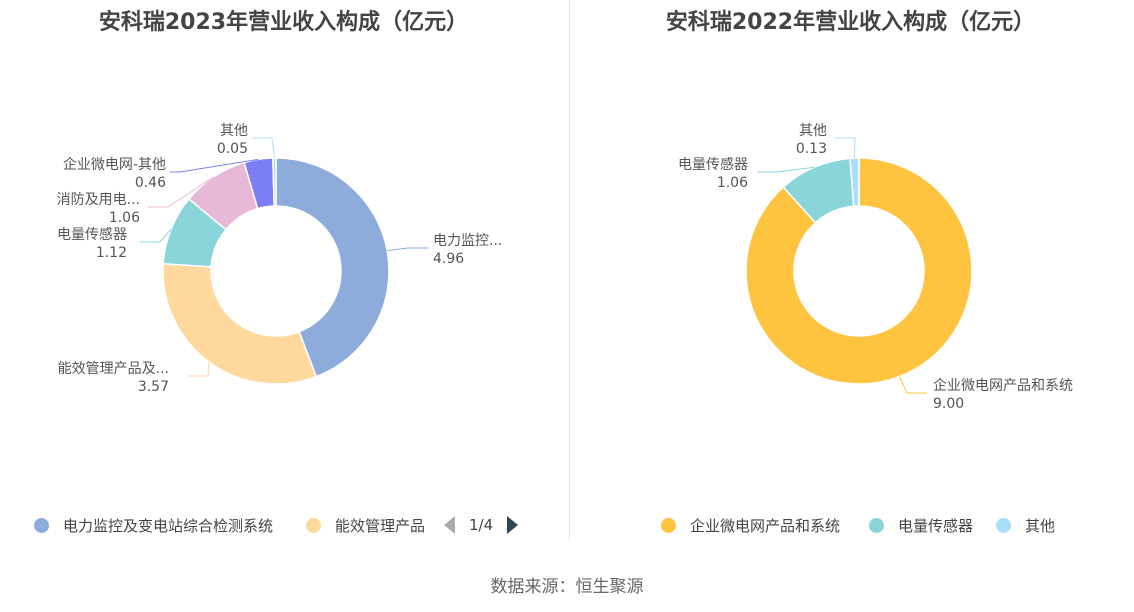 Image resolution: width=1134 pixels, height=612 pixels. What do you see at coordinates (567, 587) in the screenshot?
I see `data-source: 数据来源：恒生聚源` at bounding box center [567, 587].